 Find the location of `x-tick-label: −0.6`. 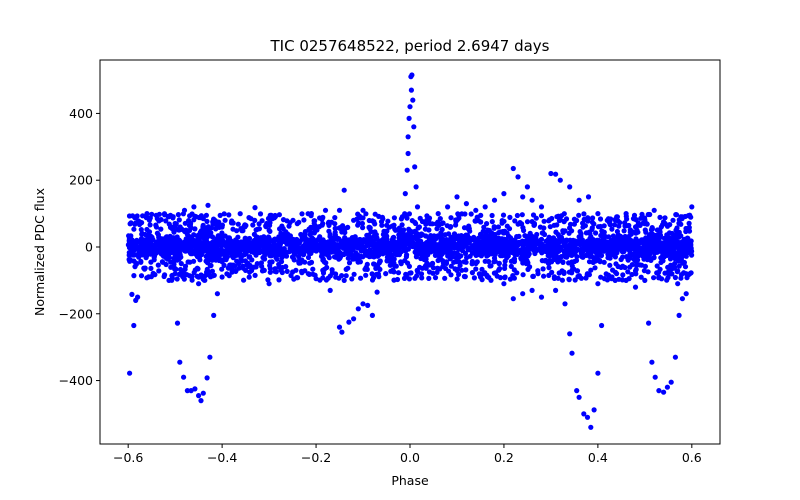

x-tick-label: −0.6 is located at coordinates (128, 457).